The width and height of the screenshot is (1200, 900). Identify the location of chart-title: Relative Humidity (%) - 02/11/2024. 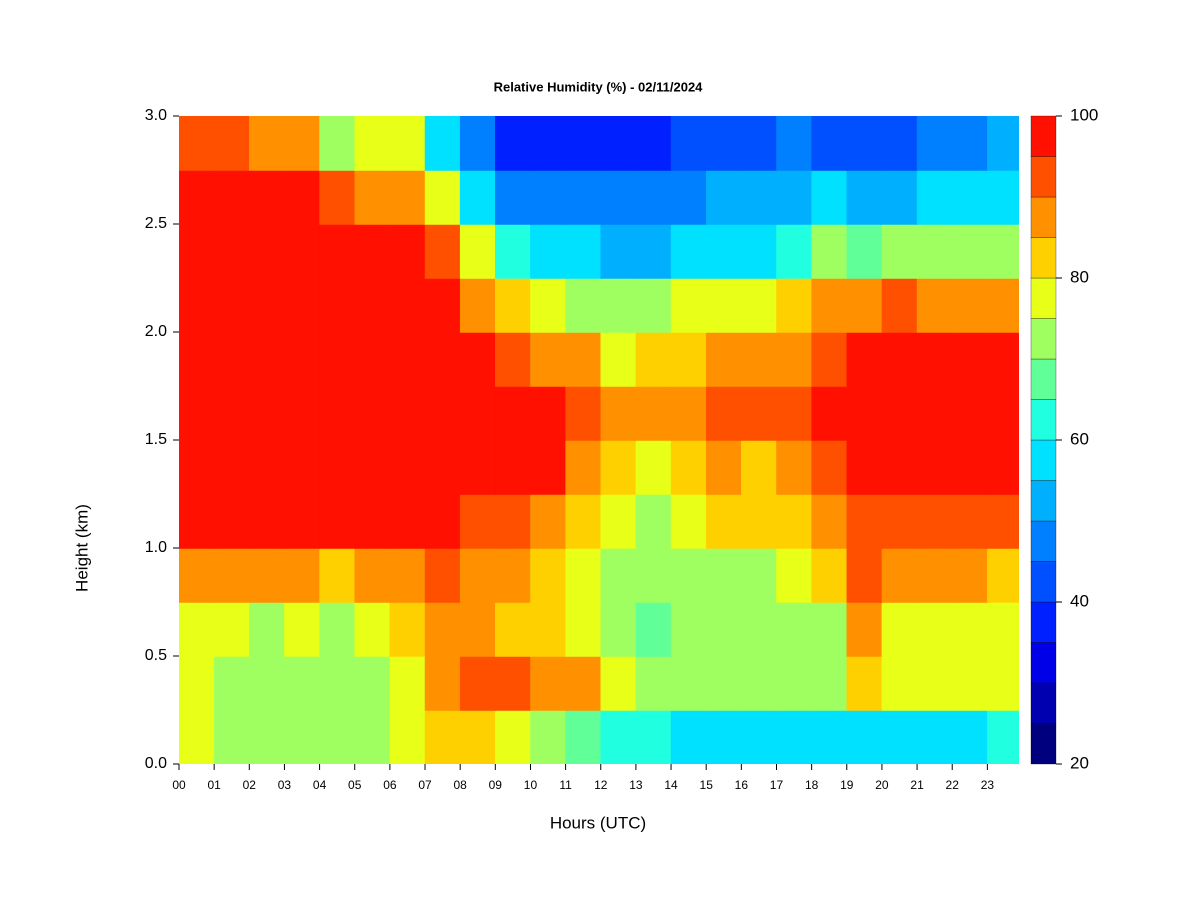
(599, 86).